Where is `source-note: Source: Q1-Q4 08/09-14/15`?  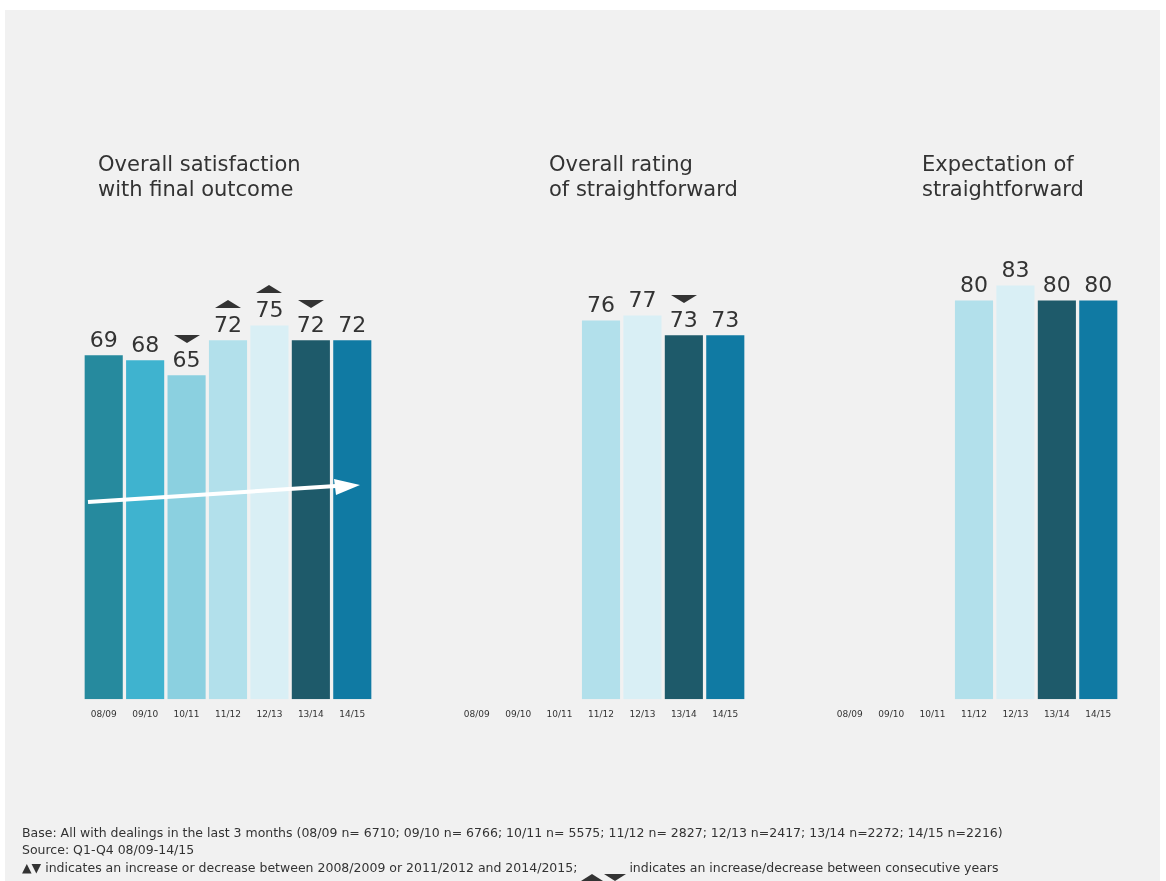
source-note: Source: Q1-Q4 08/09-14/15 is located at coordinates (108, 849).